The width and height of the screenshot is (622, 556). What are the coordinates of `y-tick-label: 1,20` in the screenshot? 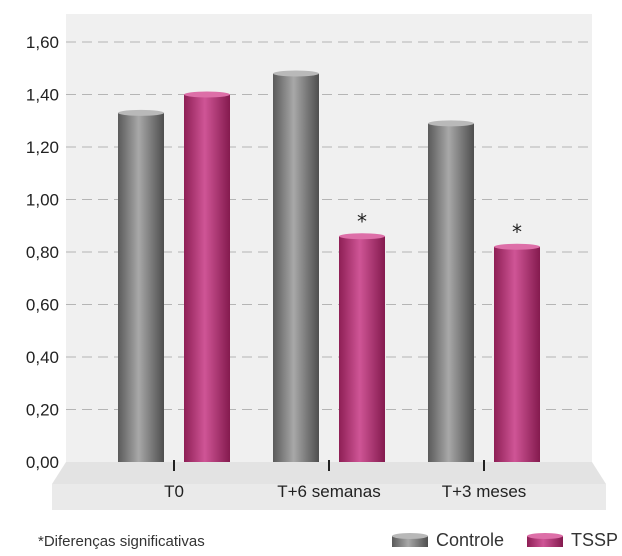 It's located at (42, 147).